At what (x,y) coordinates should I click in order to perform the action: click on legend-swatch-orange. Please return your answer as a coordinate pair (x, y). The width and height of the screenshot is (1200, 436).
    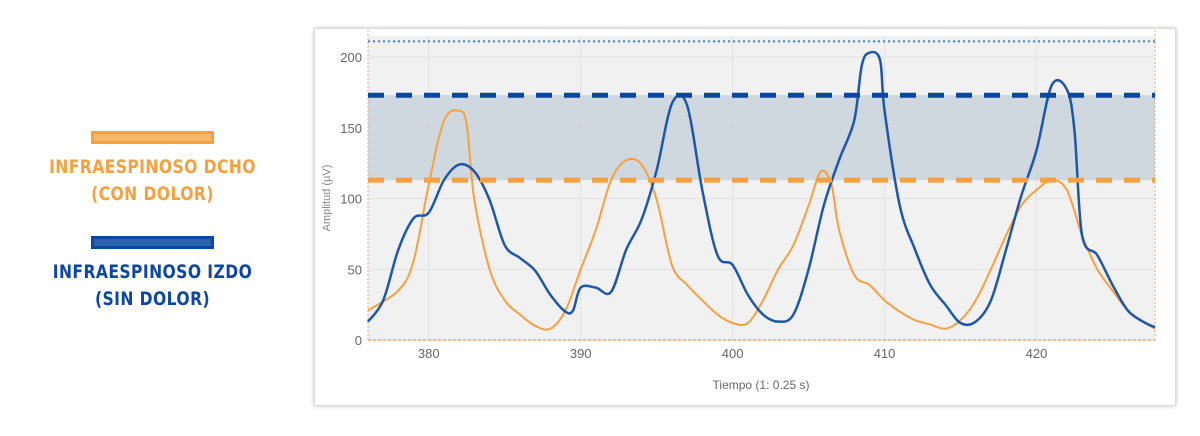
    Looking at the image, I should click on (152, 137).